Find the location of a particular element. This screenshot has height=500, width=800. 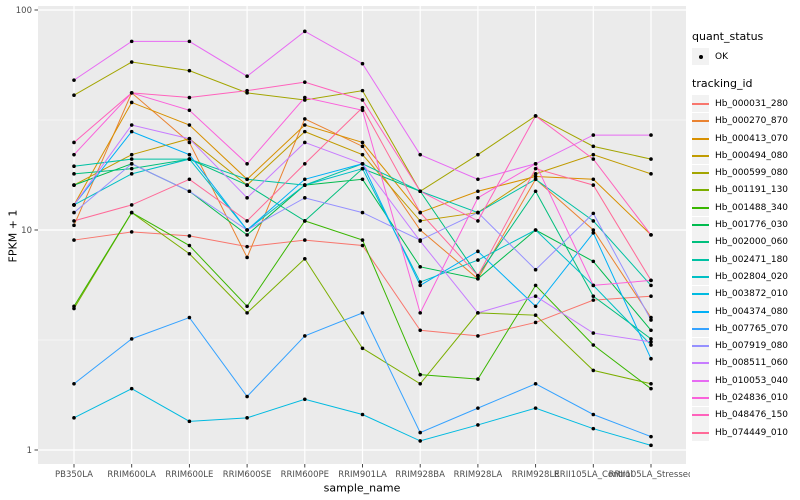

legend-item-Hb_048476_150: Hb_048476_150 is located at coordinates (745, 415).